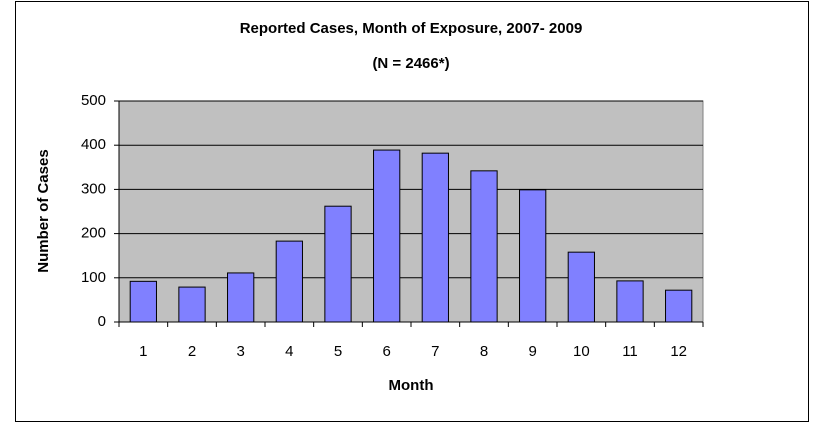 The image size is (824, 424). I want to click on x-tick-label: 5, so click(338, 351).